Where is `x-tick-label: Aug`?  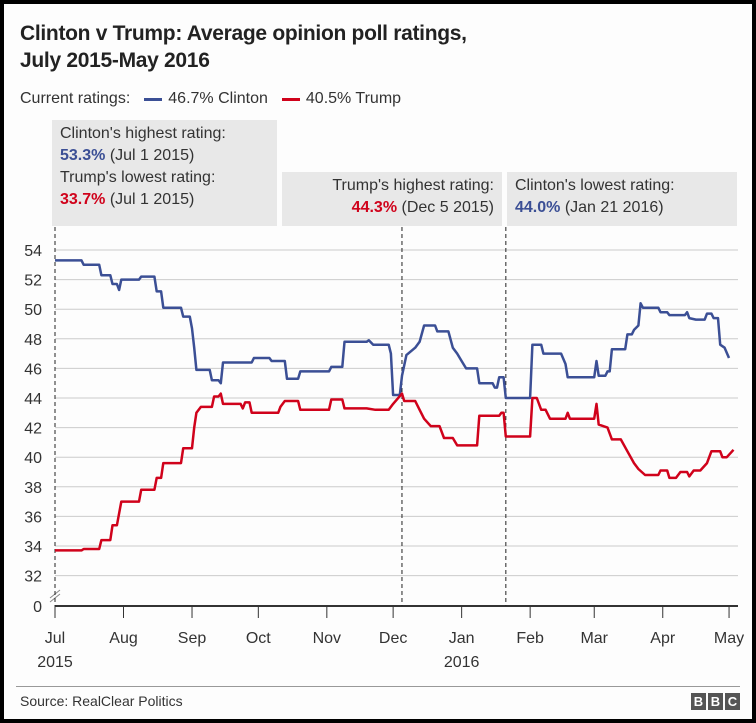
x-tick-label: Aug is located at coordinates (123, 638).